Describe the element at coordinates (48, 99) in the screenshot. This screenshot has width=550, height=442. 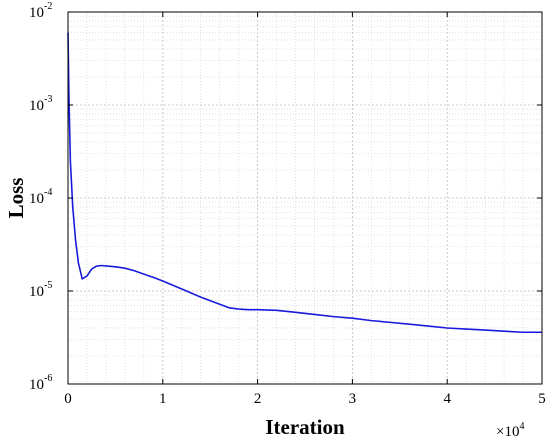
I see `y-tick-label-exponent: -3` at that location.